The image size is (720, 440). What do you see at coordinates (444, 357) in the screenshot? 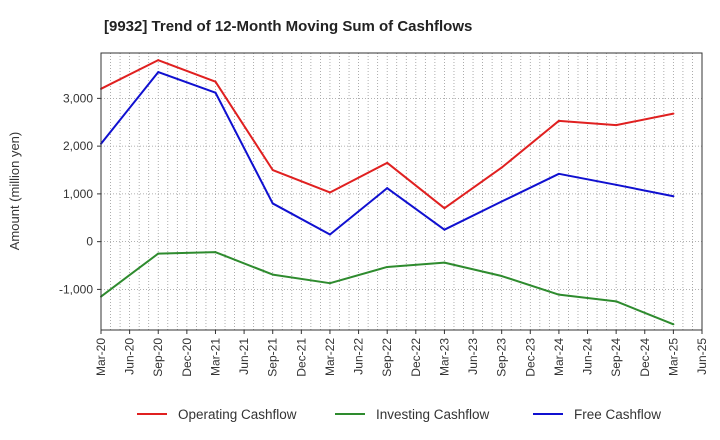
I see `x-tick-label: Mar-23` at bounding box center [444, 357].